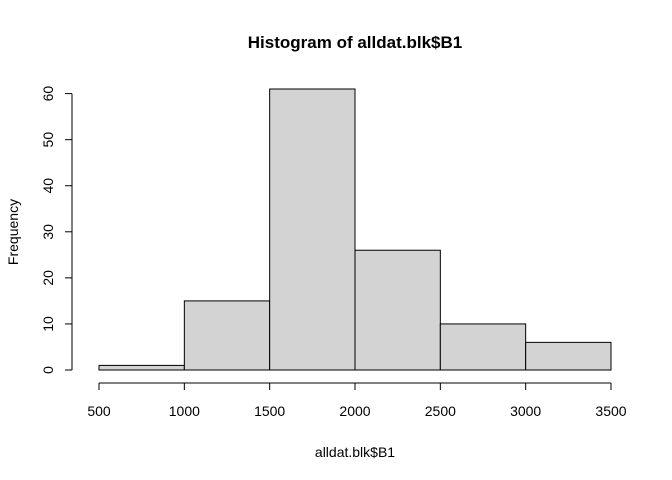 The height and width of the screenshot is (480, 672). What do you see at coordinates (48, 140) in the screenshot?
I see `y-tick-label: 50` at bounding box center [48, 140].